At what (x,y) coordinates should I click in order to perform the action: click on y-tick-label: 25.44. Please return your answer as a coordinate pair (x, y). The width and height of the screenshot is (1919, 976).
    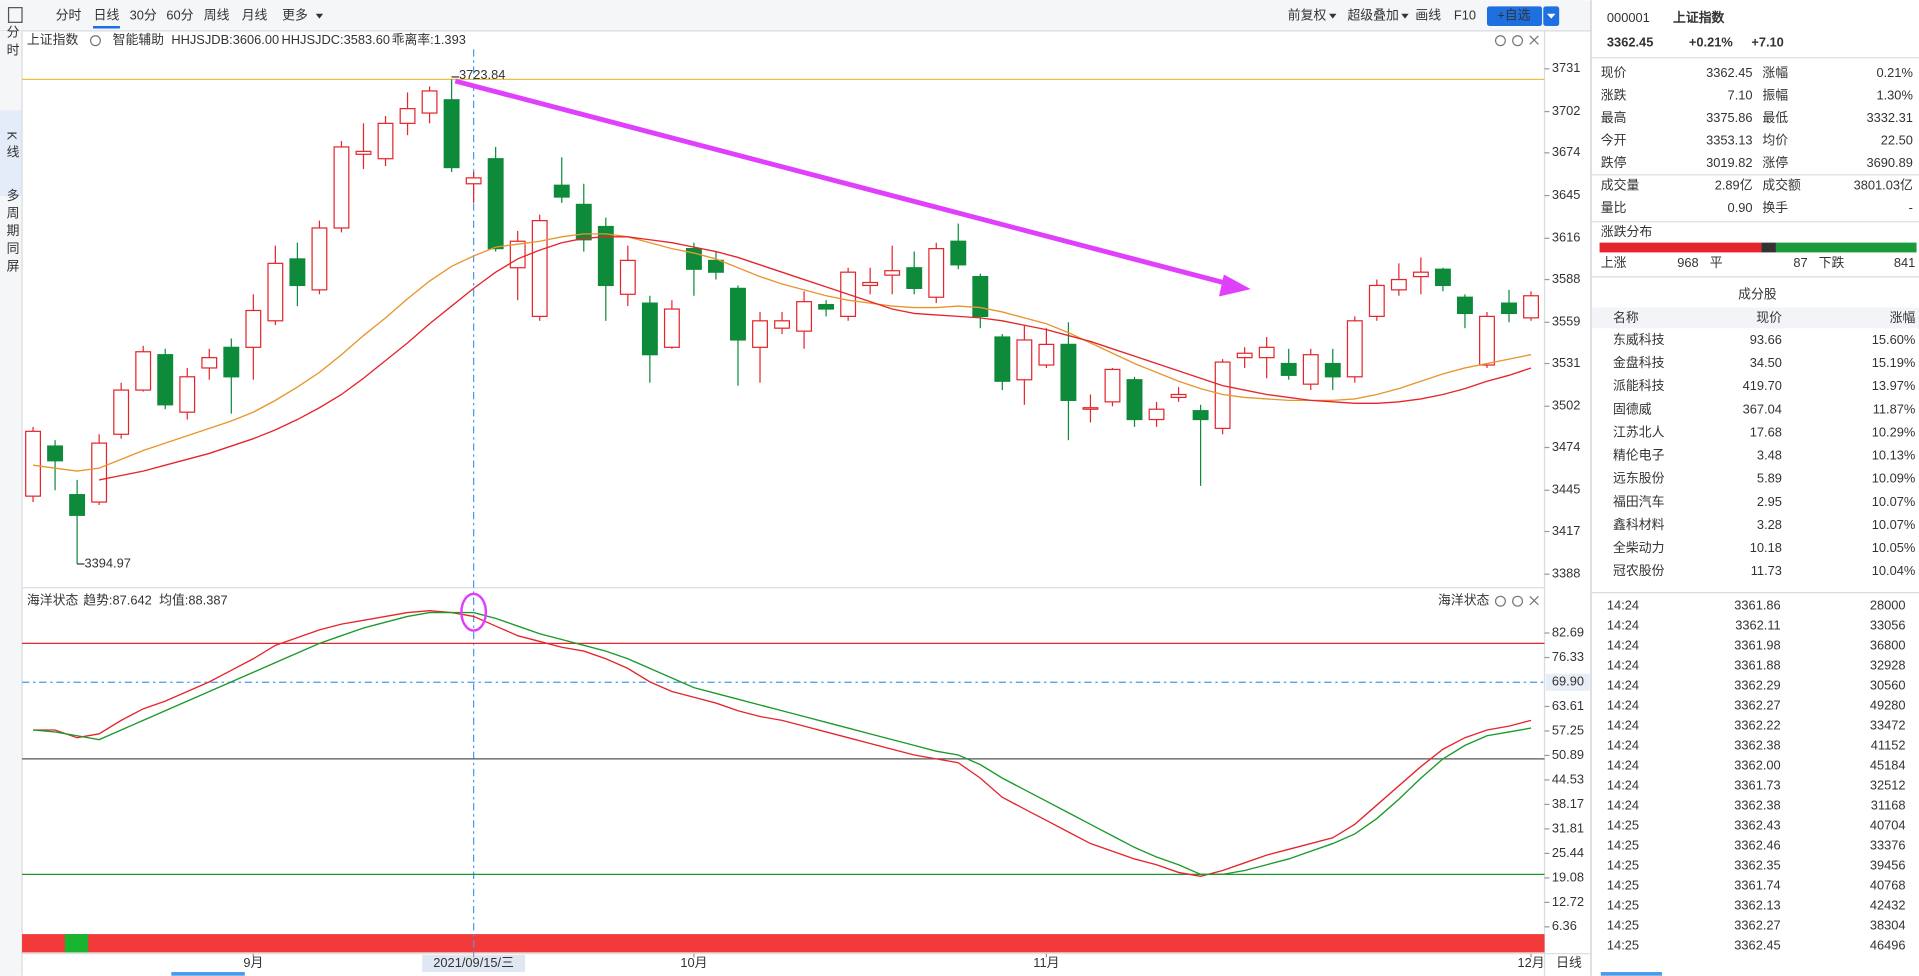
    Looking at the image, I should click on (1568, 852).